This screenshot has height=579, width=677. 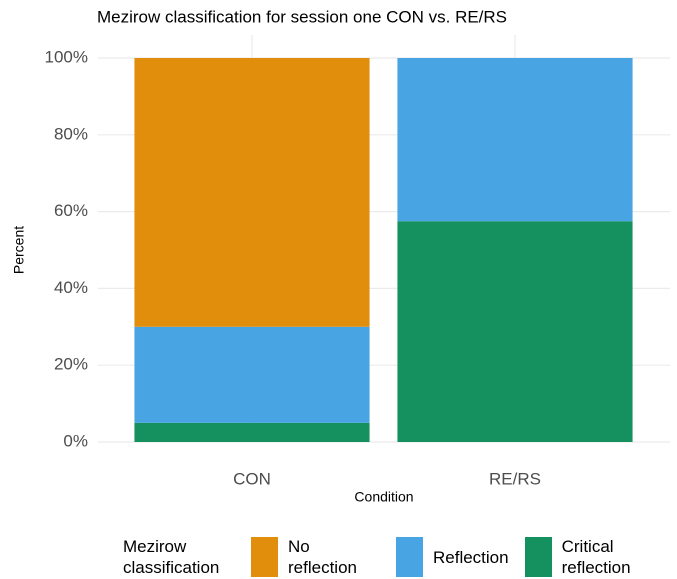 I want to click on legend-item: No reflection, so click(x=320, y=557).